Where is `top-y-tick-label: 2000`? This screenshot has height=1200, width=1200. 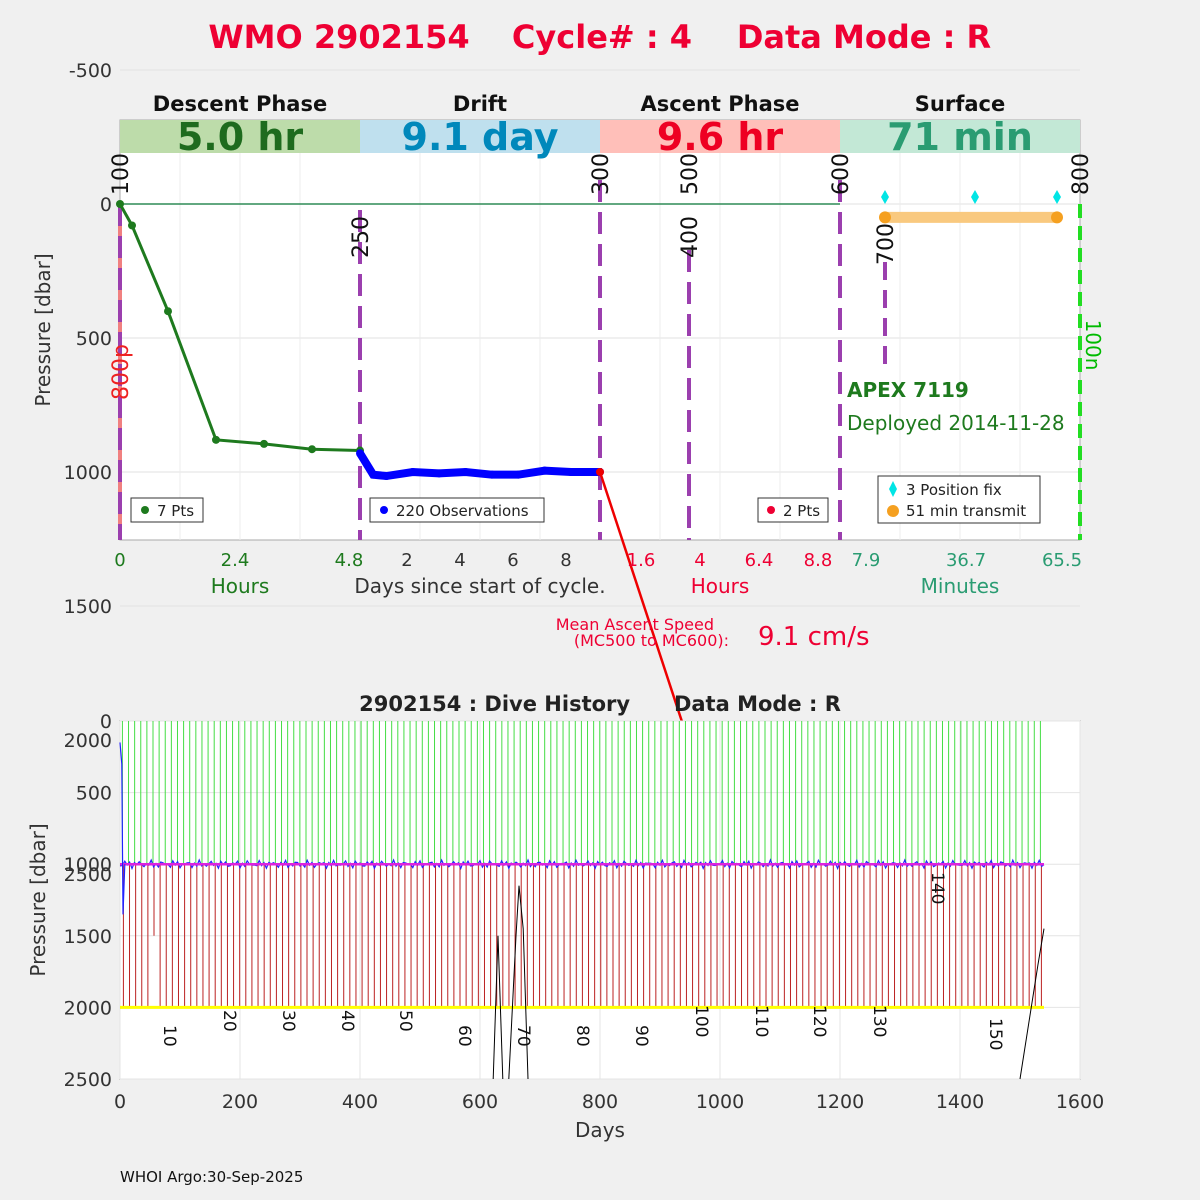 top-y-tick-label: 2000 is located at coordinates (88, 741).